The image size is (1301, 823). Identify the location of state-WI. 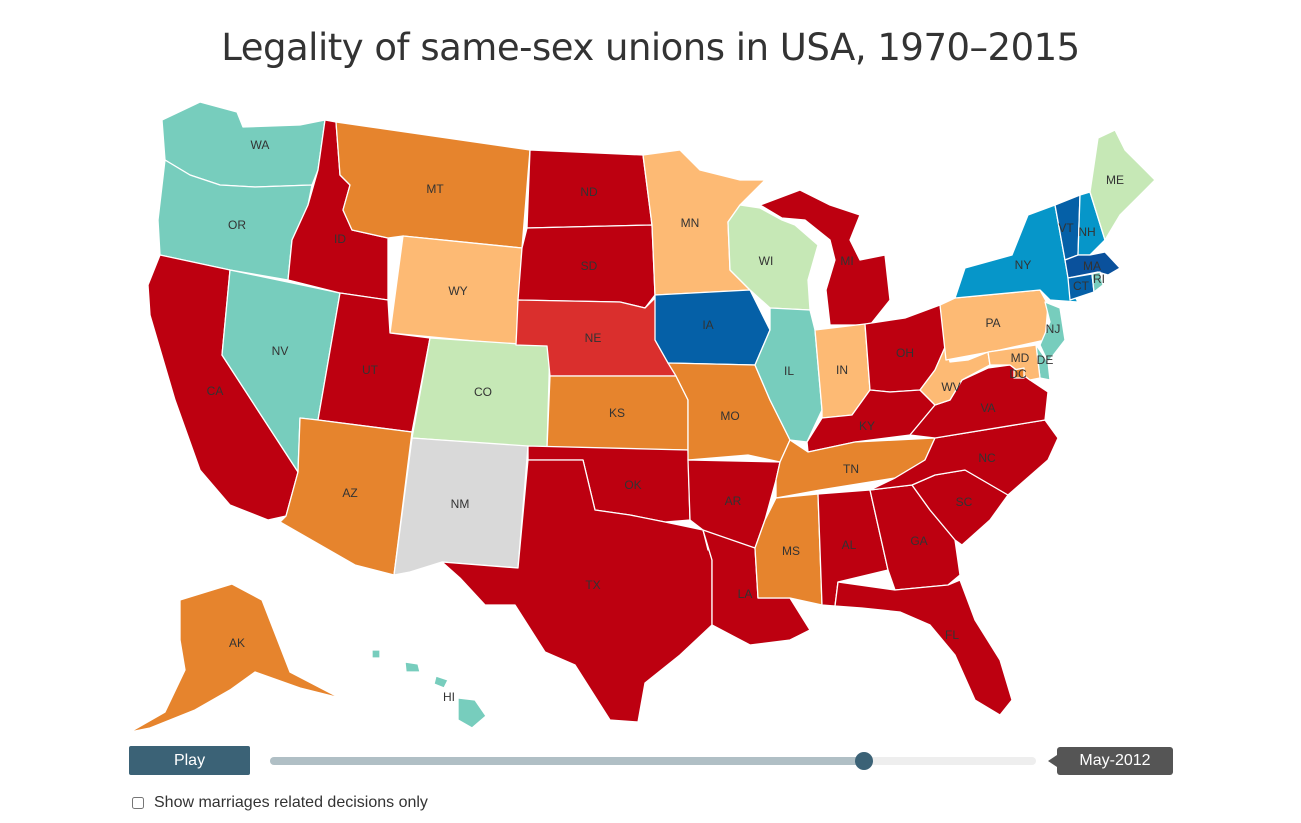
(773, 257).